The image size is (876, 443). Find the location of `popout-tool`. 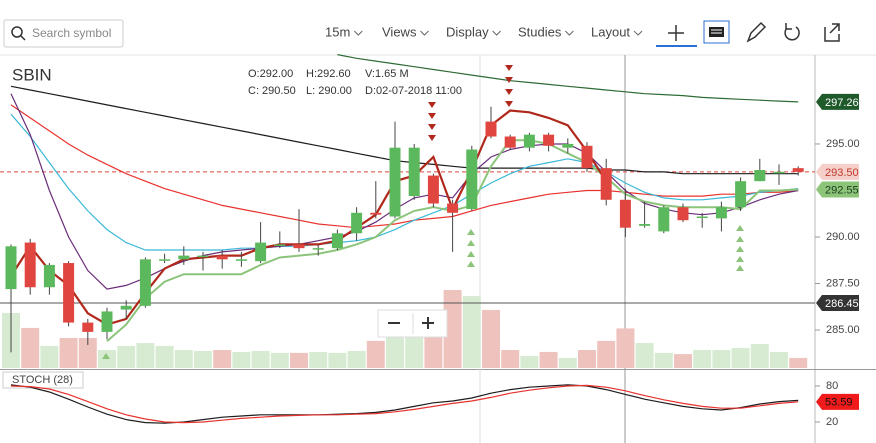

popout-tool is located at coordinates (832, 32).